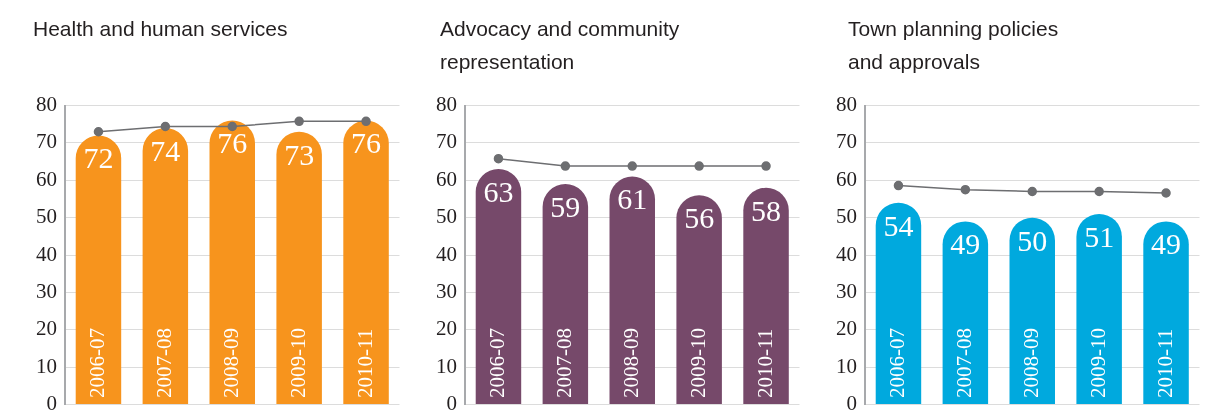 This screenshot has width=1205, height=420. Describe the element at coordinates (165, 150) in the screenshot. I see `data-label: 74` at that location.